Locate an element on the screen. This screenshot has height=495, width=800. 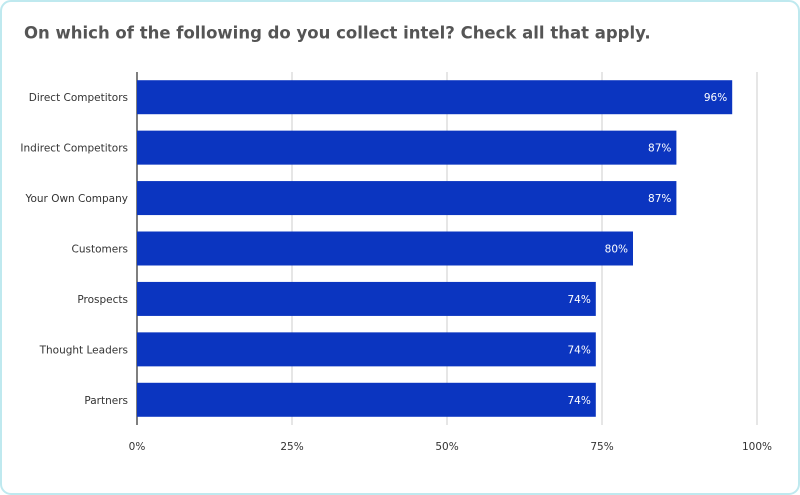
value-label: 96% is located at coordinates (715, 98).